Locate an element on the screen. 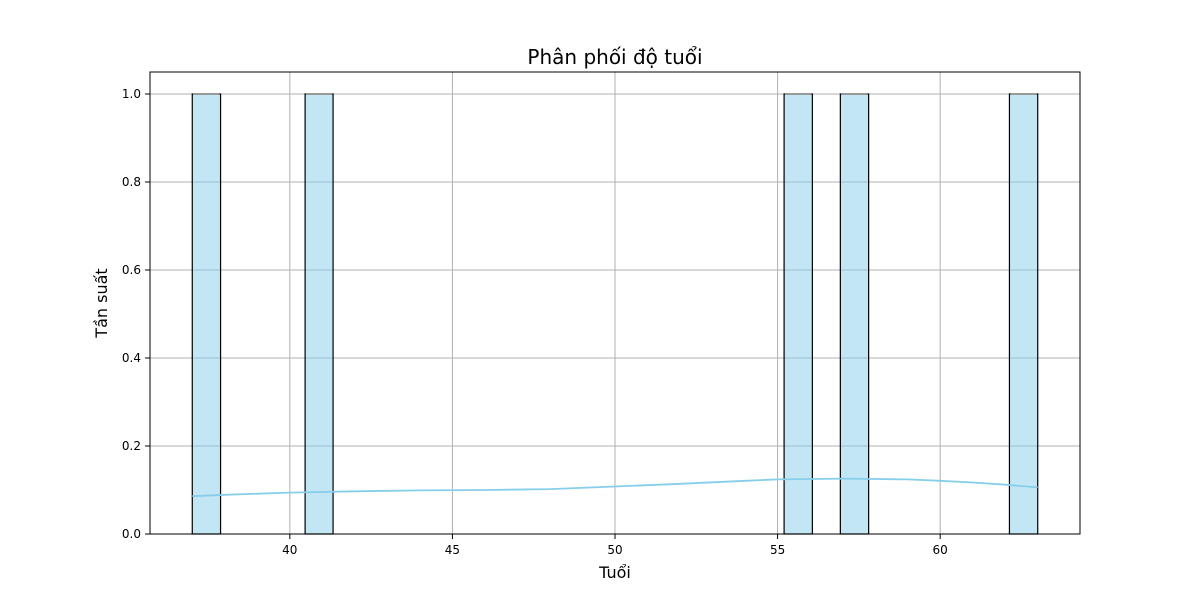 Image resolution: width=1200 pixels, height=600 pixels. x-tick-label: 50 is located at coordinates (614, 550).